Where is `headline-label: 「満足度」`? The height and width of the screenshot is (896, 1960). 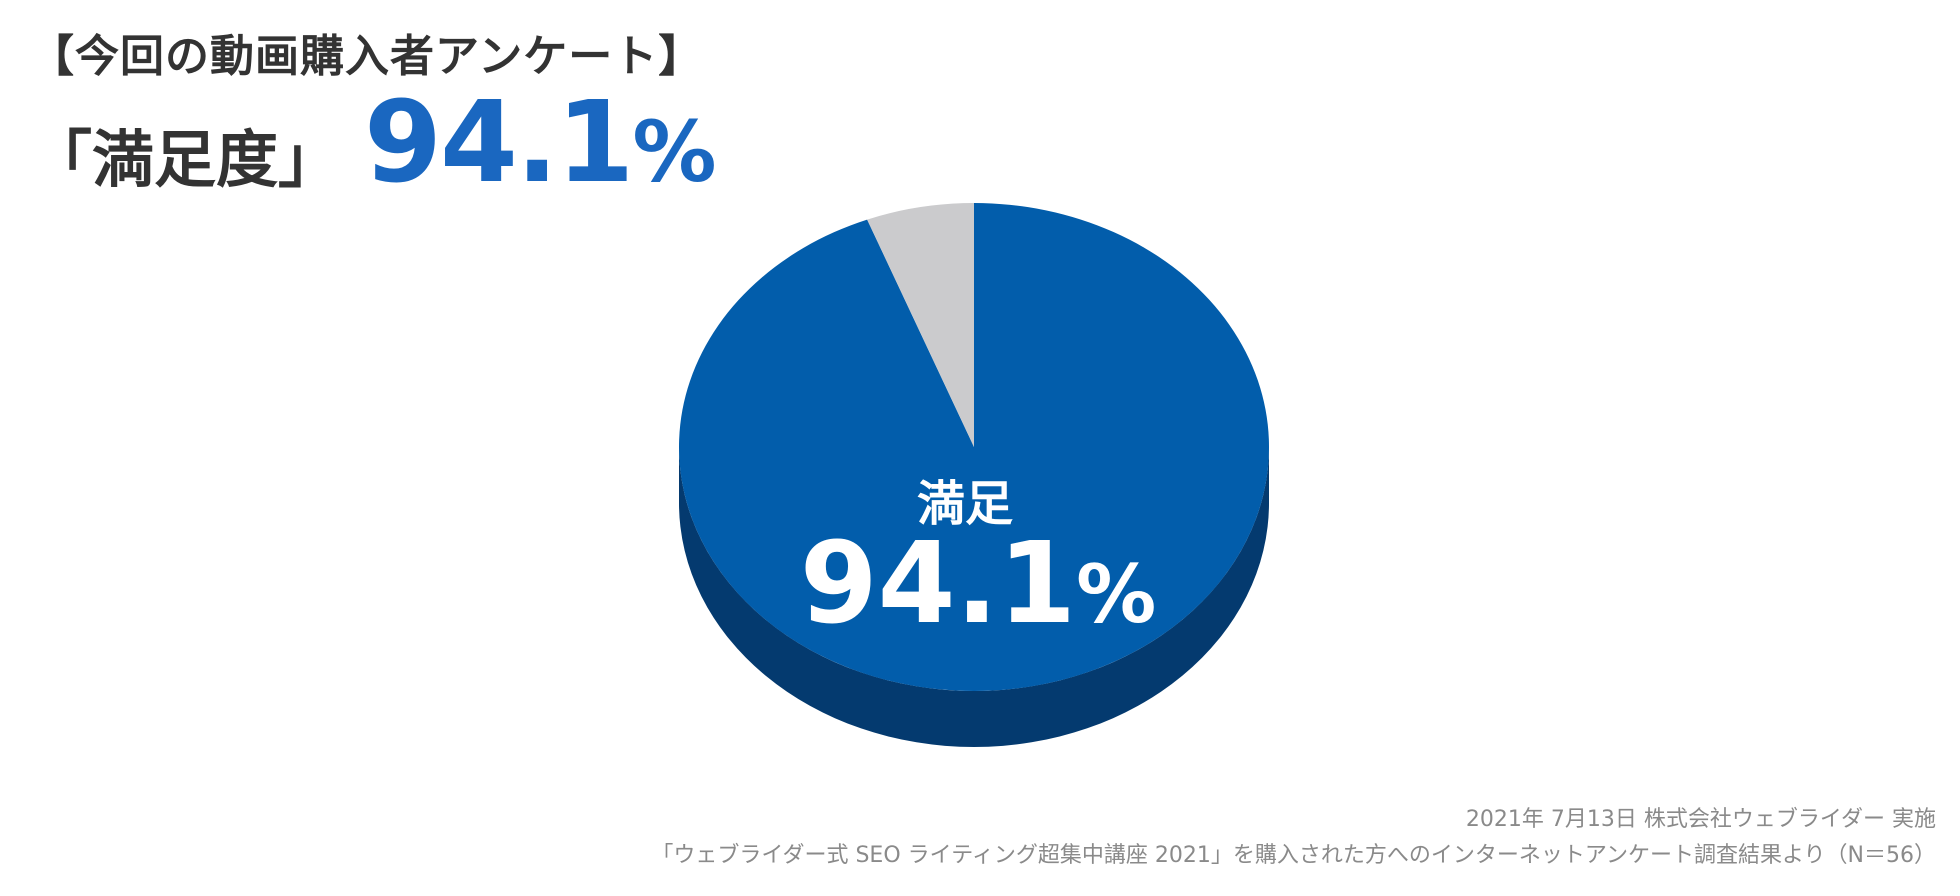
headline-label: 「満足度」 is located at coordinates (185, 159).